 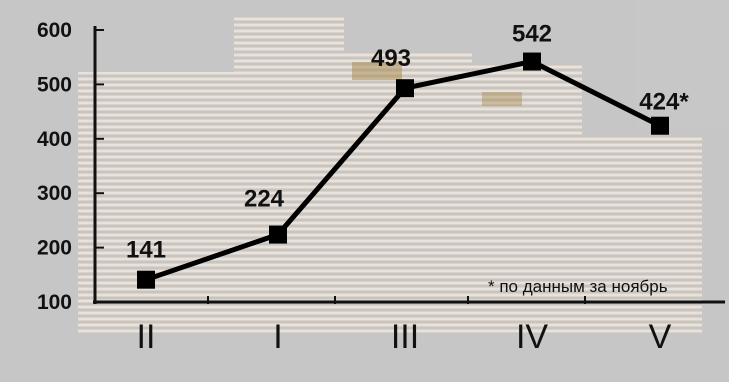 What do you see at coordinates (532, 337) in the screenshot?
I see `x-tick-label: IV` at bounding box center [532, 337].